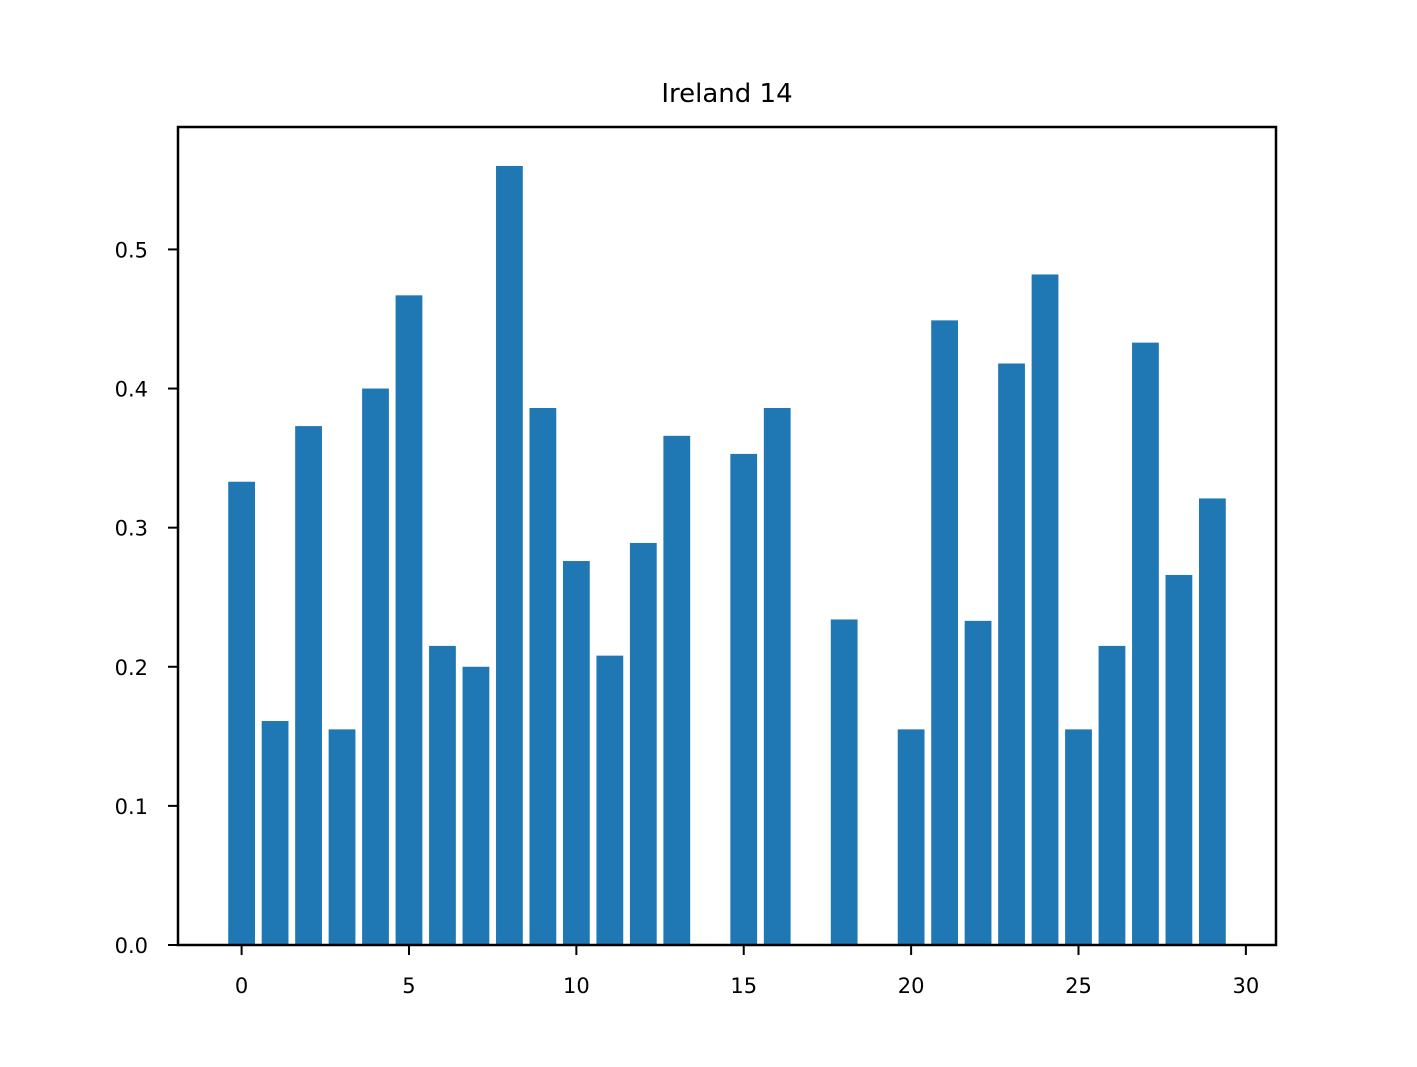  Describe the element at coordinates (146, 598) in the screenshot. I see `y-axis: 0.0 0.1 0.2 0.3 0.4 0.5` at that location.